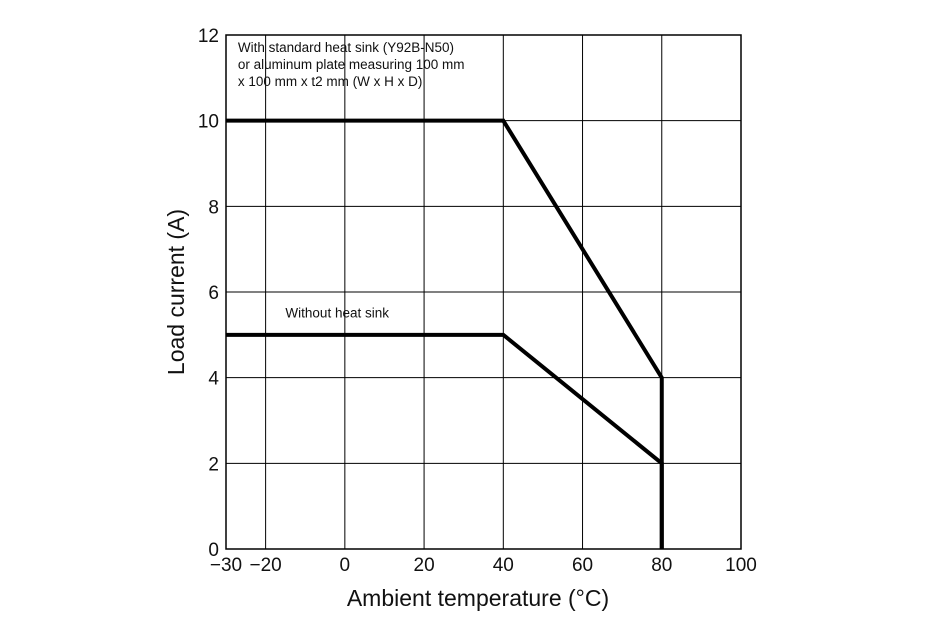  What do you see at coordinates (337, 313) in the screenshot?
I see `annotation-2-line: Without heat sink` at bounding box center [337, 313].